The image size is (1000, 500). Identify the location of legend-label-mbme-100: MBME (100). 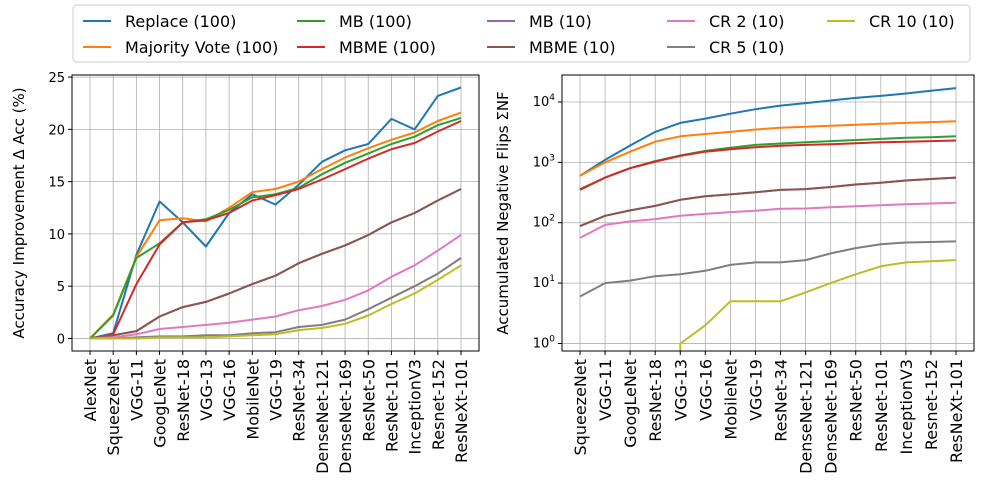
(387, 47).